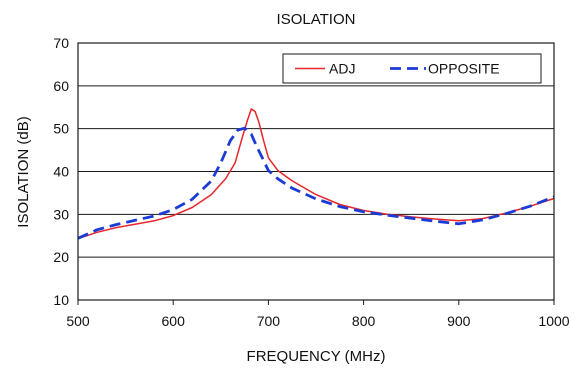 This screenshot has width=584, height=372. What do you see at coordinates (342, 69) in the screenshot?
I see `legend-label-adj: ADJ` at bounding box center [342, 69].